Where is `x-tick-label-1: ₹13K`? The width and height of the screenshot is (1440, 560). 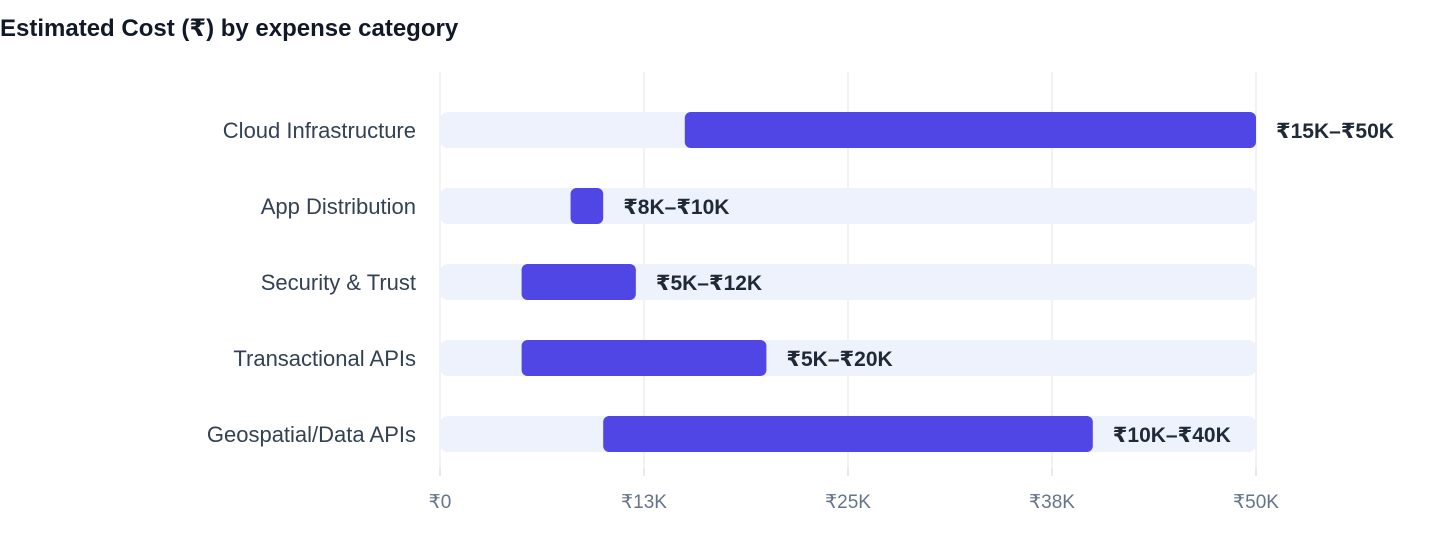
x-tick-label-1: ₹13K is located at coordinates (644, 502).